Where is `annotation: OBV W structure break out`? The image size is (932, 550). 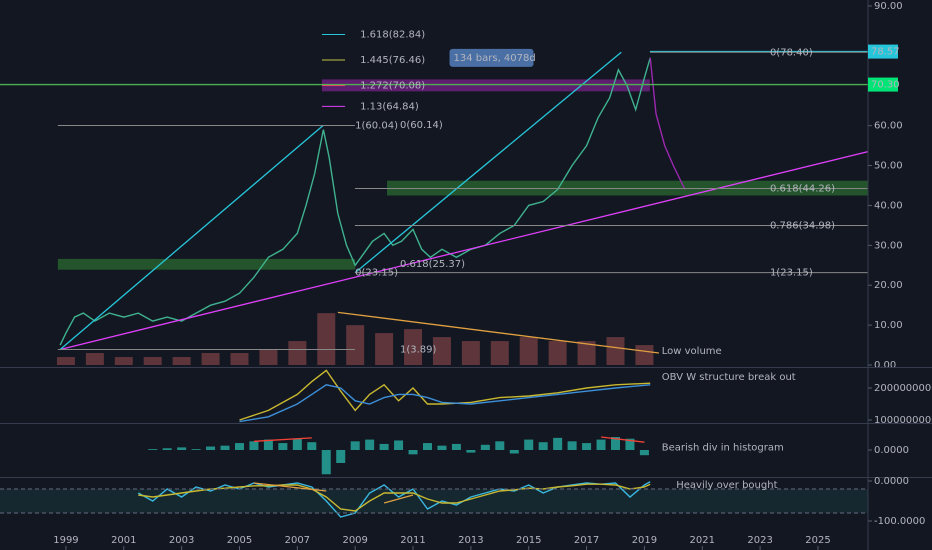
annotation: OBV W structure break out is located at coordinates (729, 377).